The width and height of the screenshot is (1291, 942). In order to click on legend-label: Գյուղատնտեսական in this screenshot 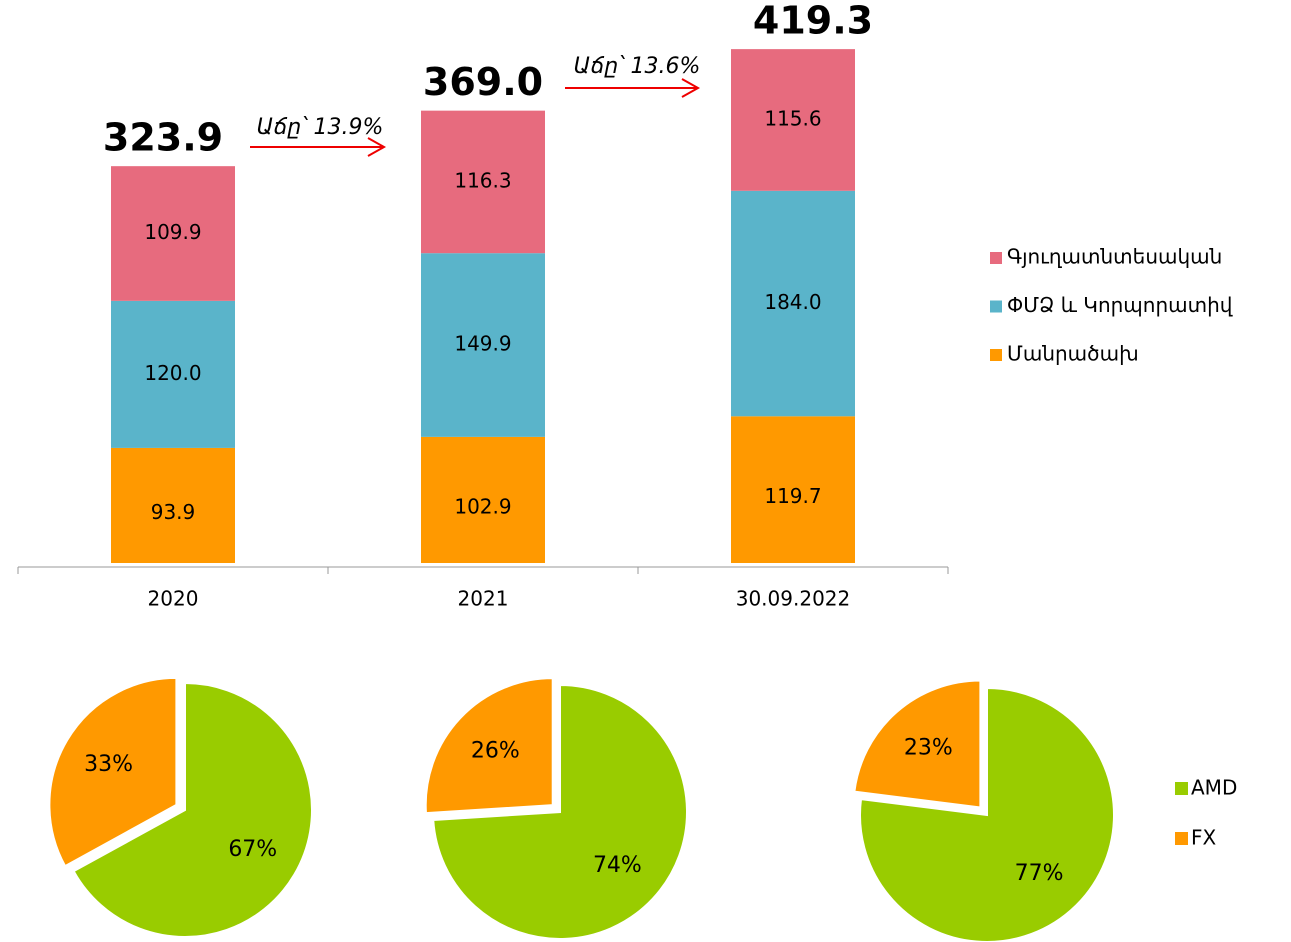, I will do `click(1114, 257)`.